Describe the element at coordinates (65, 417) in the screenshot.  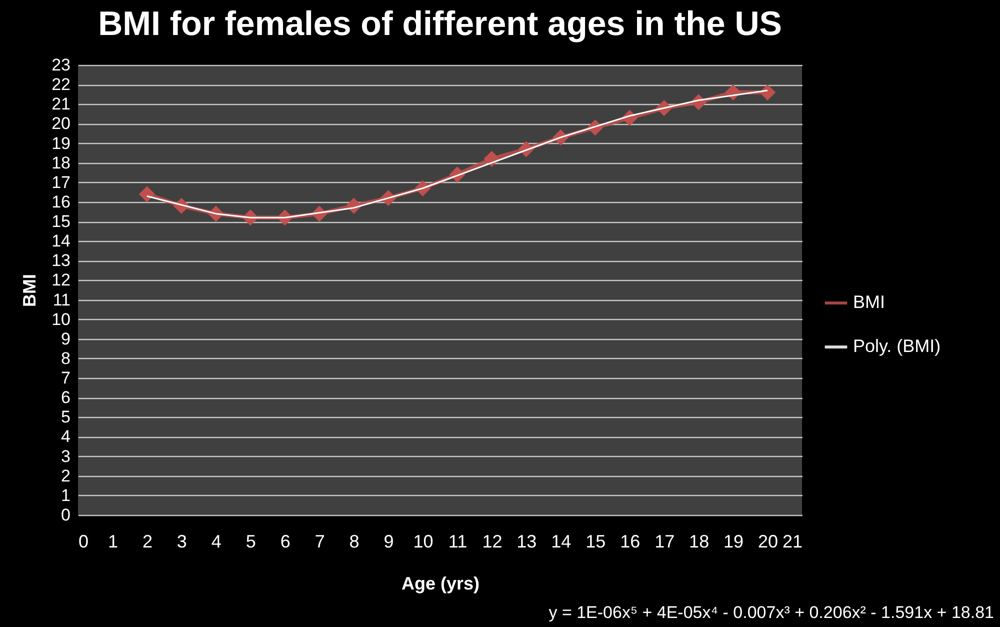
I see `y-tick-label: 5` at that location.